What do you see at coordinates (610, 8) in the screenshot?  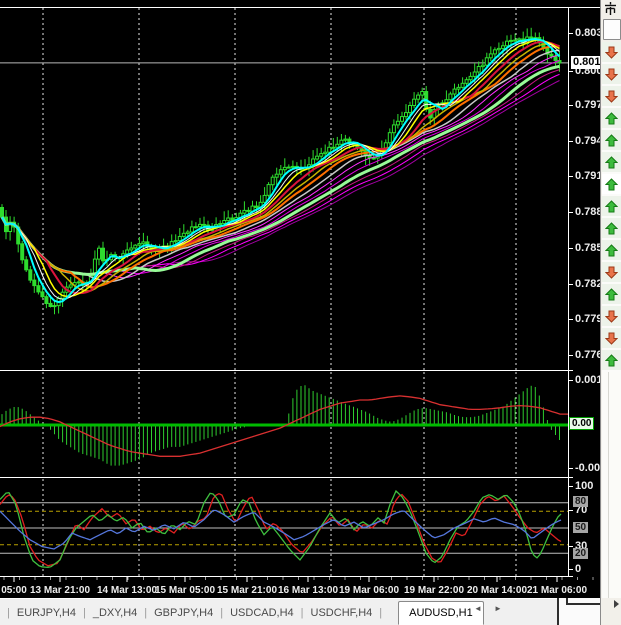 I see `market-watch-title` at bounding box center [610, 8].